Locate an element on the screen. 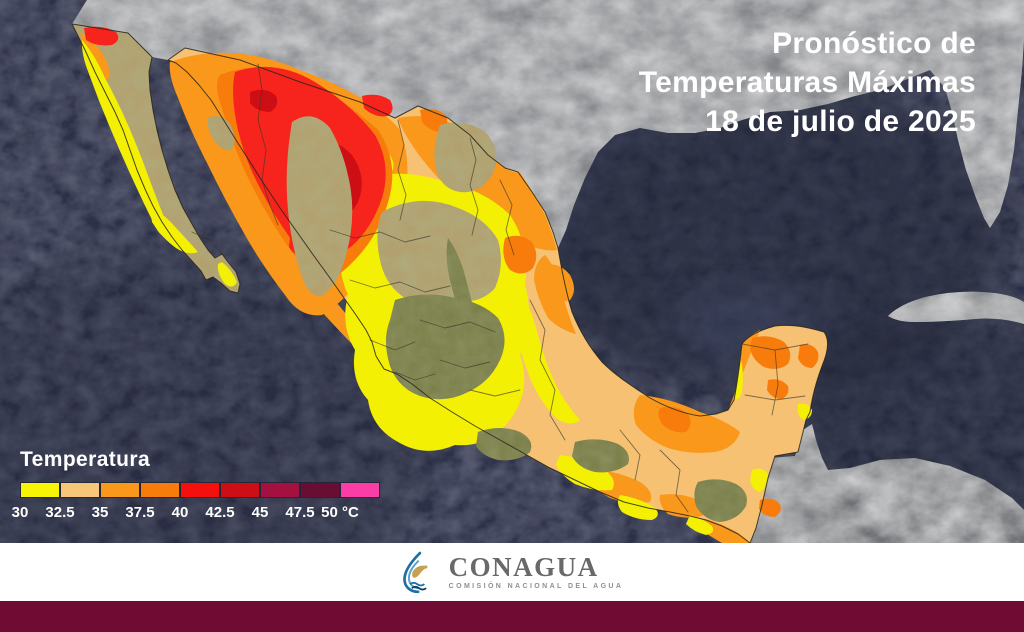 Image resolution: width=1024 pixels, height=632 pixels. legend-tick: 37.5 is located at coordinates (140, 512).